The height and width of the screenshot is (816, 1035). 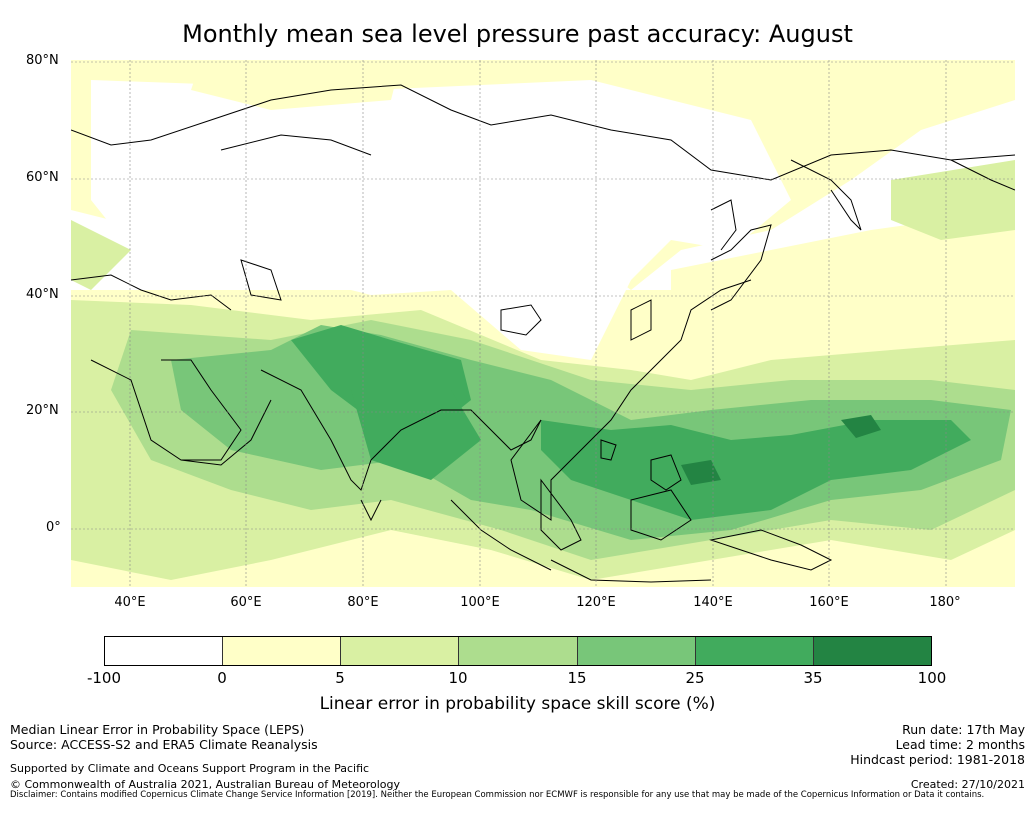 I want to click on lat-label-40n: 40°N, so click(x=42, y=294).